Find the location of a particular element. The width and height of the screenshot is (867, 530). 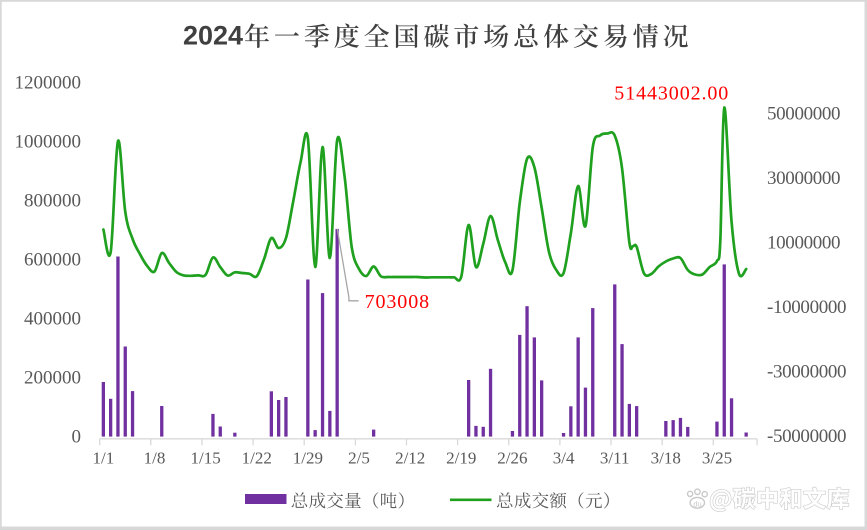

svg-text: 1/8 is located at coordinates (155, 458).